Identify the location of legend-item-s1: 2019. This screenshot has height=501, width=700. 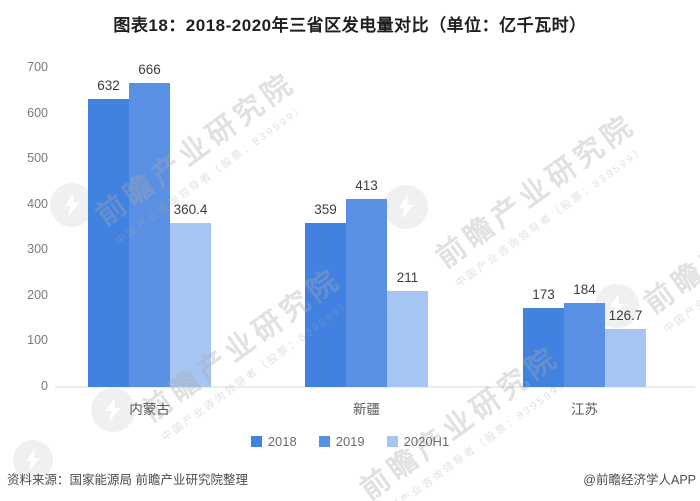
(341, 441).